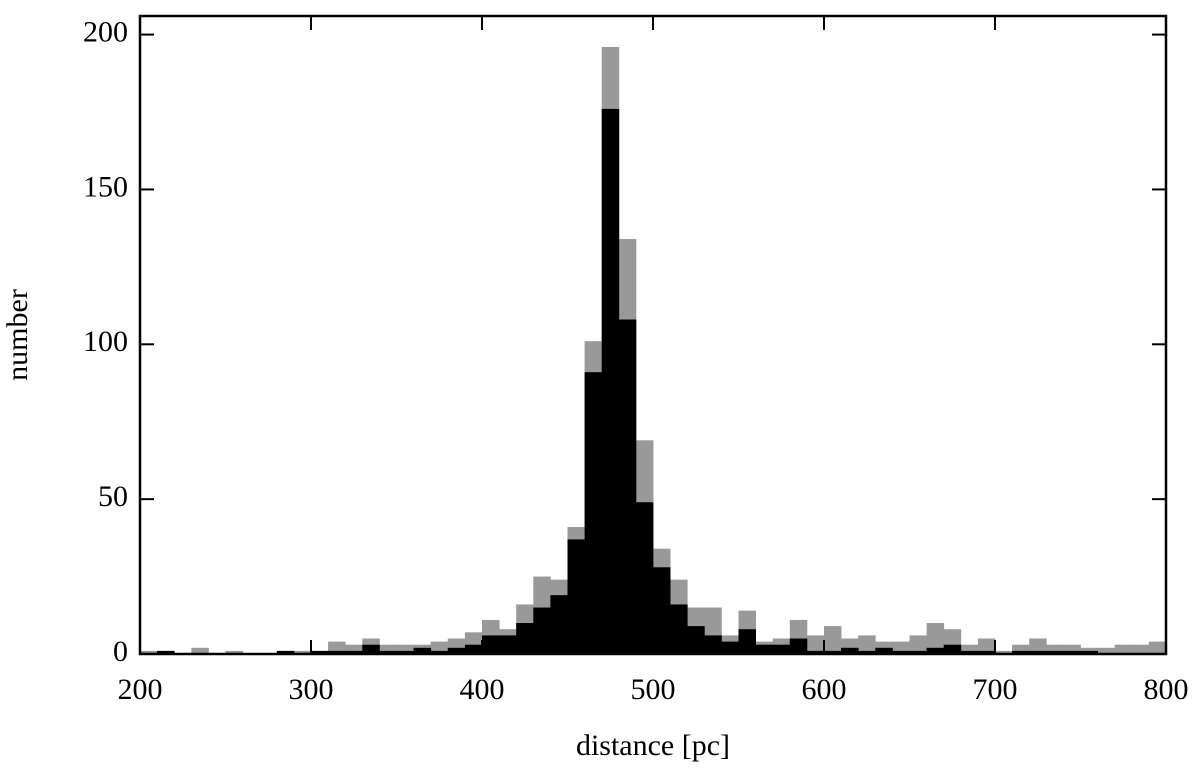  I want to click on y-tick-label: 50, so click(113, 496).